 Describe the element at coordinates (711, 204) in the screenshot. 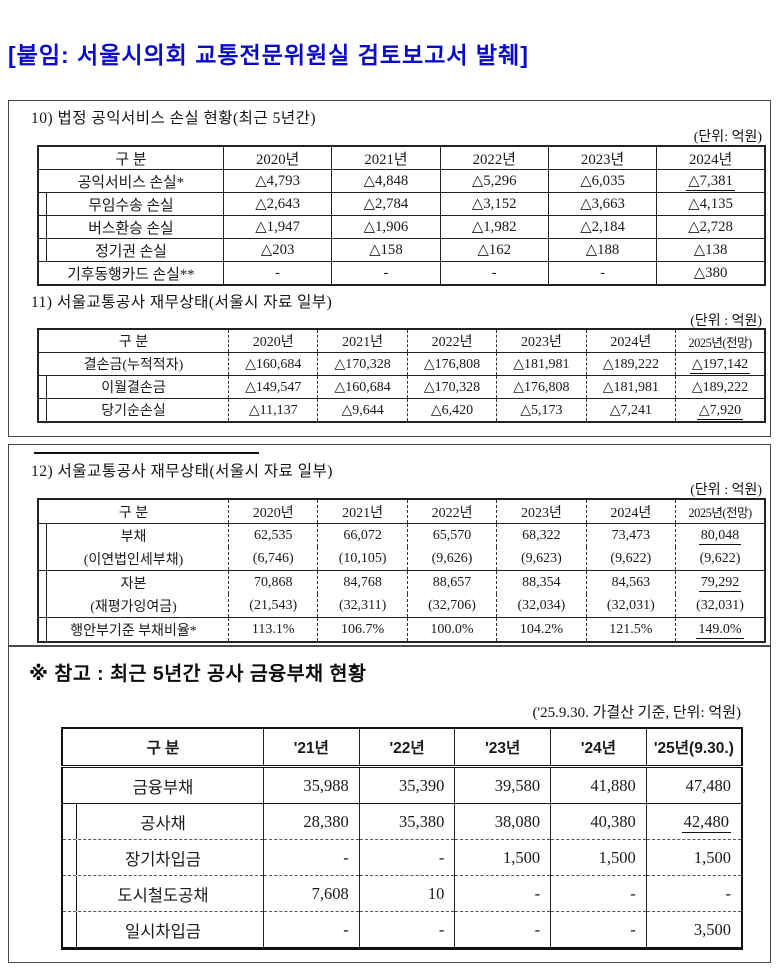

I see `table-cell: △4,135` at that location.